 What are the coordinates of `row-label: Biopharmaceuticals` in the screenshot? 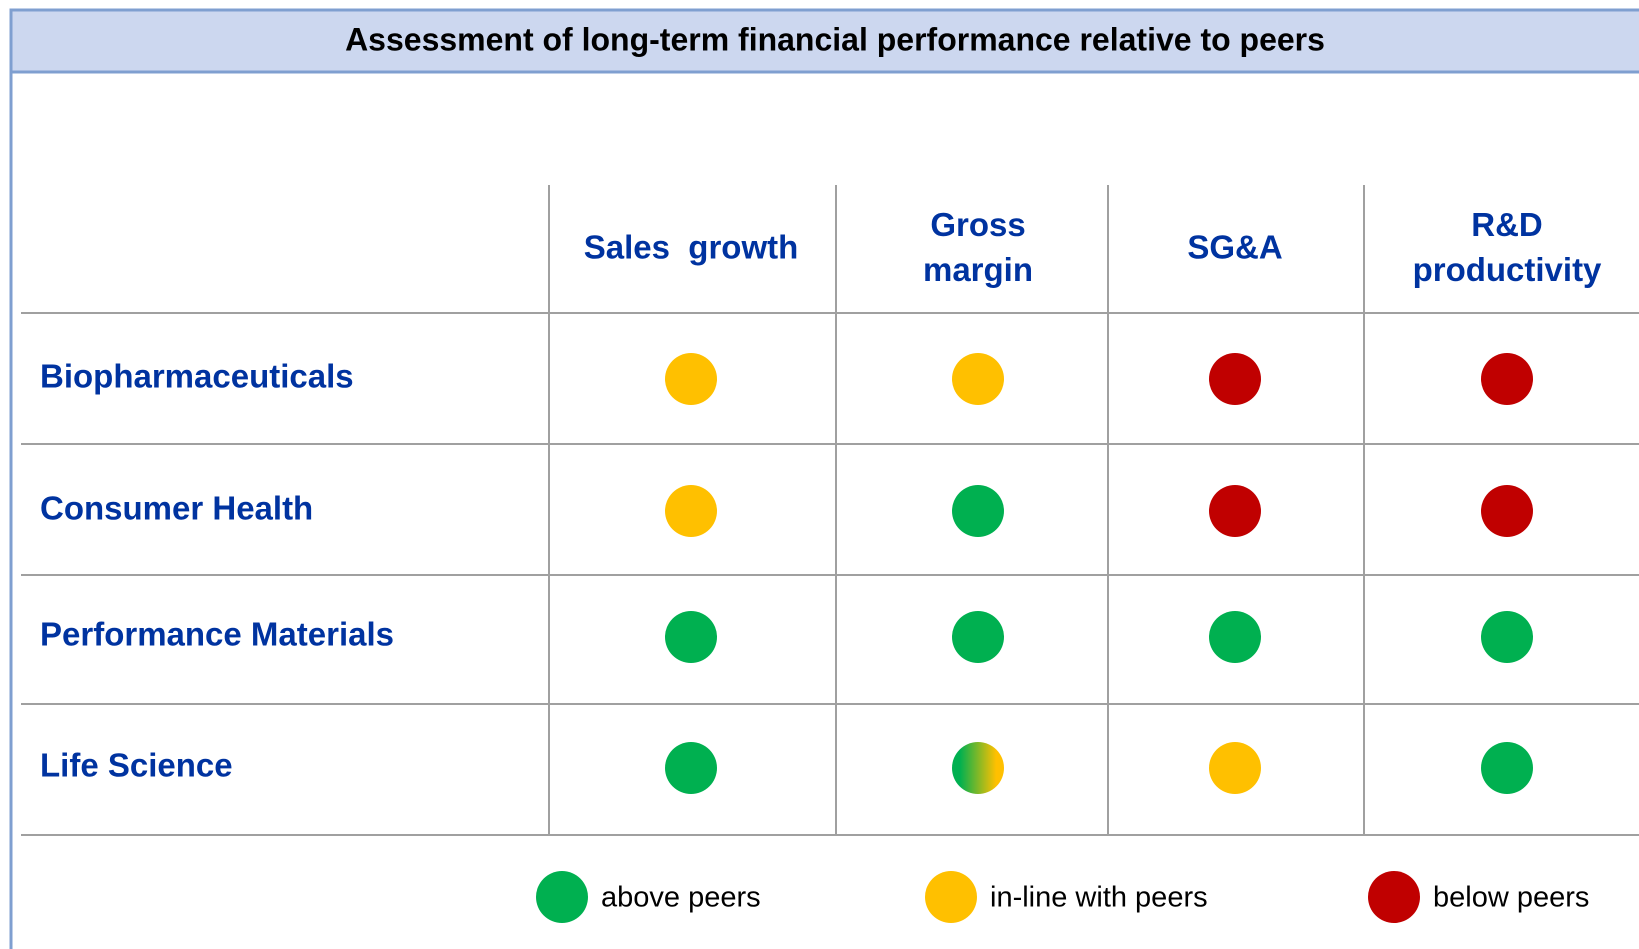 It's located at (197, 376).